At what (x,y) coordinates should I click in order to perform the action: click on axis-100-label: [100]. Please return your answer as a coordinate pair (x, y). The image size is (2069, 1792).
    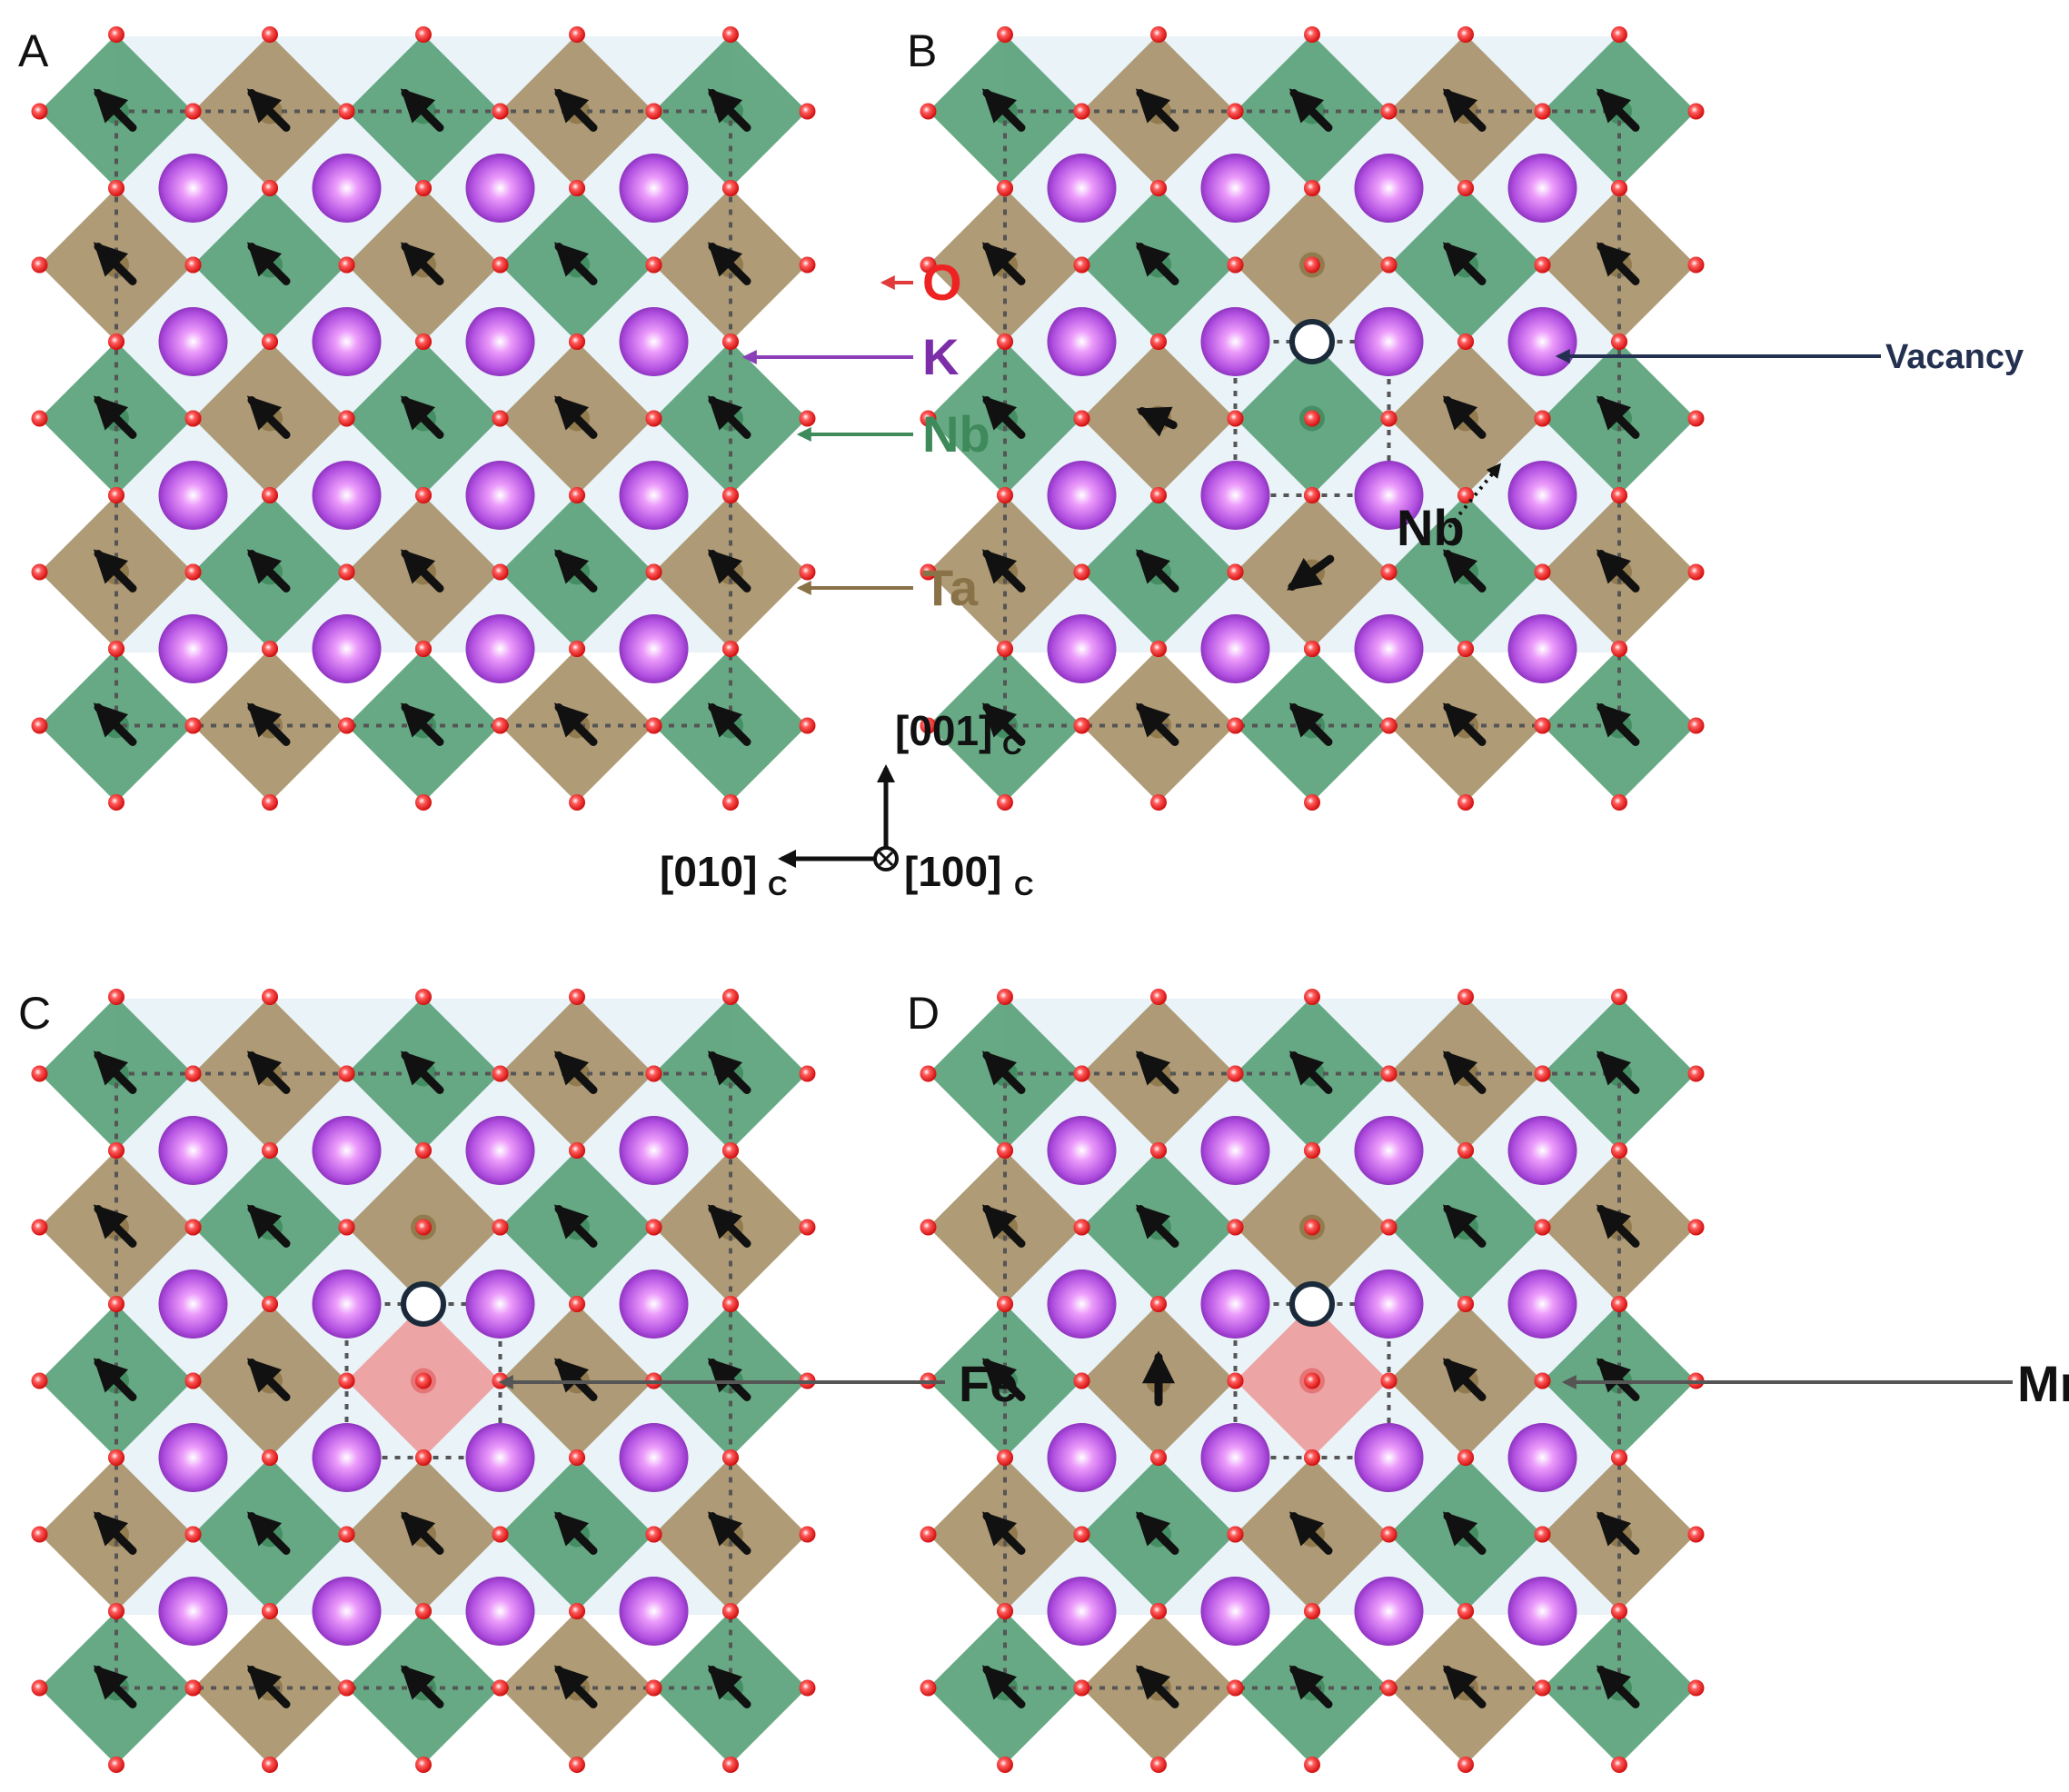
    Looking at the image, I should click on (952, 871).